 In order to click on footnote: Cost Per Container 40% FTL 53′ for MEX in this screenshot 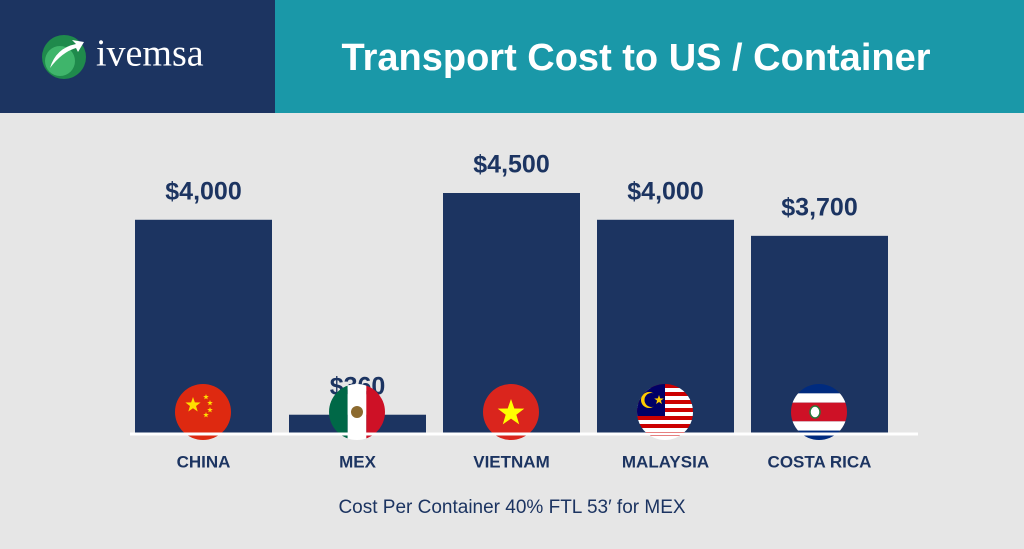, I will do `click(511, 507)`.